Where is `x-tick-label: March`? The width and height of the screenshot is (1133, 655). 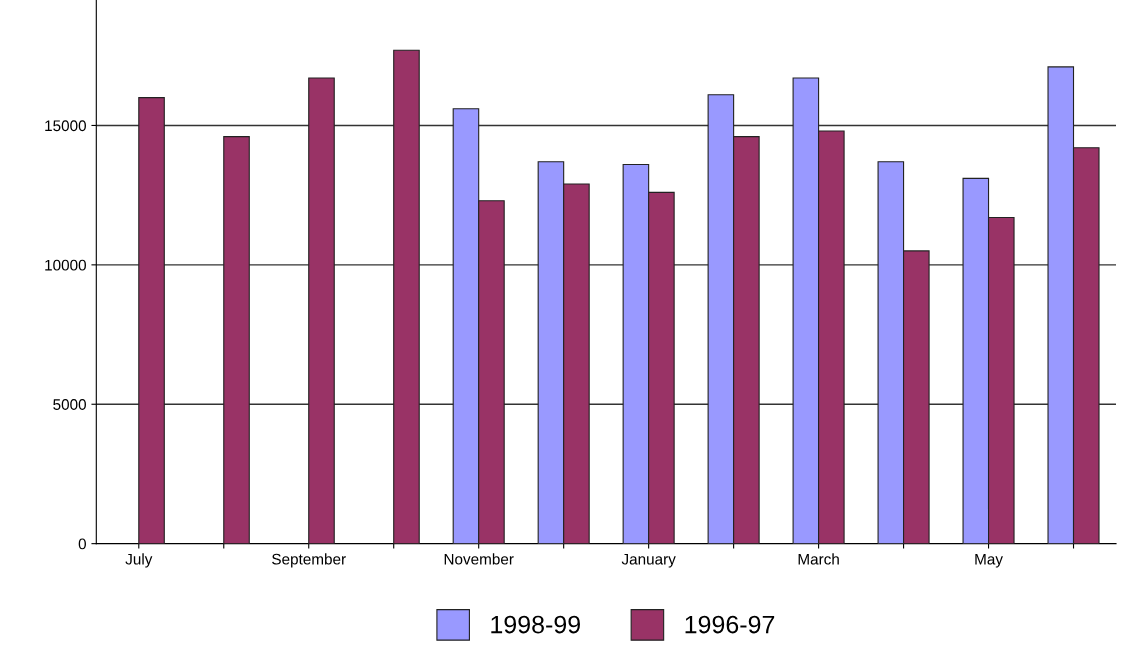 x-tick-label: March is located at coordinates (818, 559).